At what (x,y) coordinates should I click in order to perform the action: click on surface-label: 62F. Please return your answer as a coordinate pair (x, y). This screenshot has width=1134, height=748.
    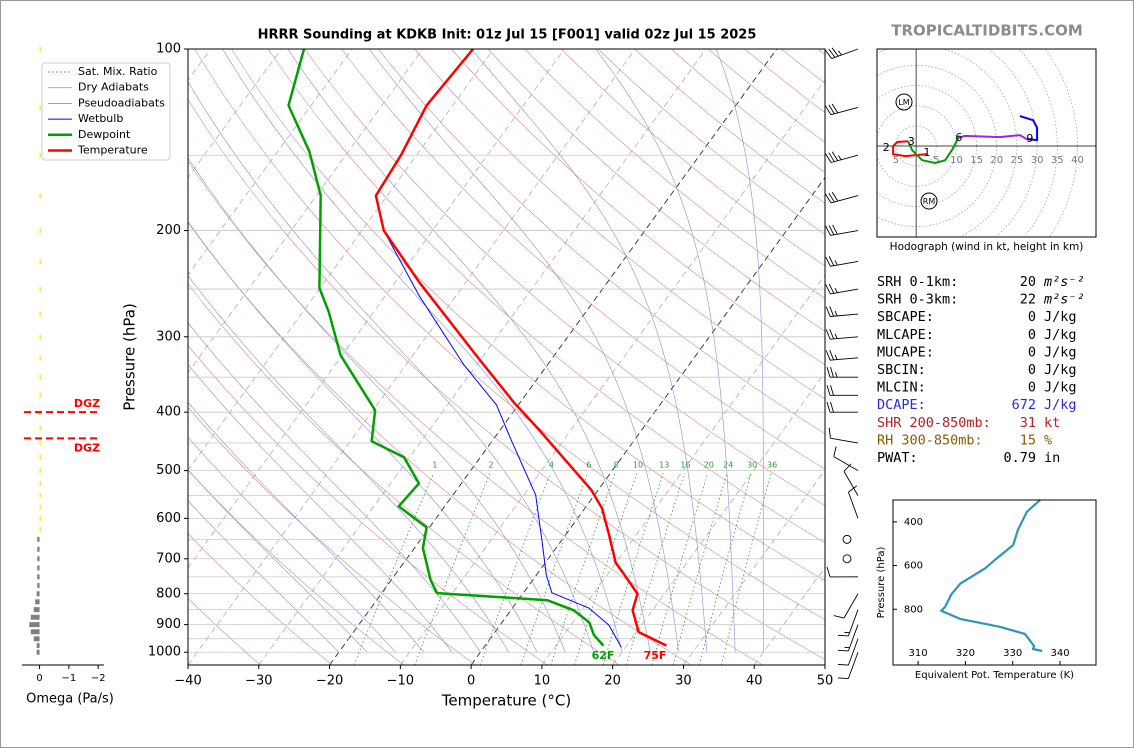
    Looking at the image, I should click on (603, 655).